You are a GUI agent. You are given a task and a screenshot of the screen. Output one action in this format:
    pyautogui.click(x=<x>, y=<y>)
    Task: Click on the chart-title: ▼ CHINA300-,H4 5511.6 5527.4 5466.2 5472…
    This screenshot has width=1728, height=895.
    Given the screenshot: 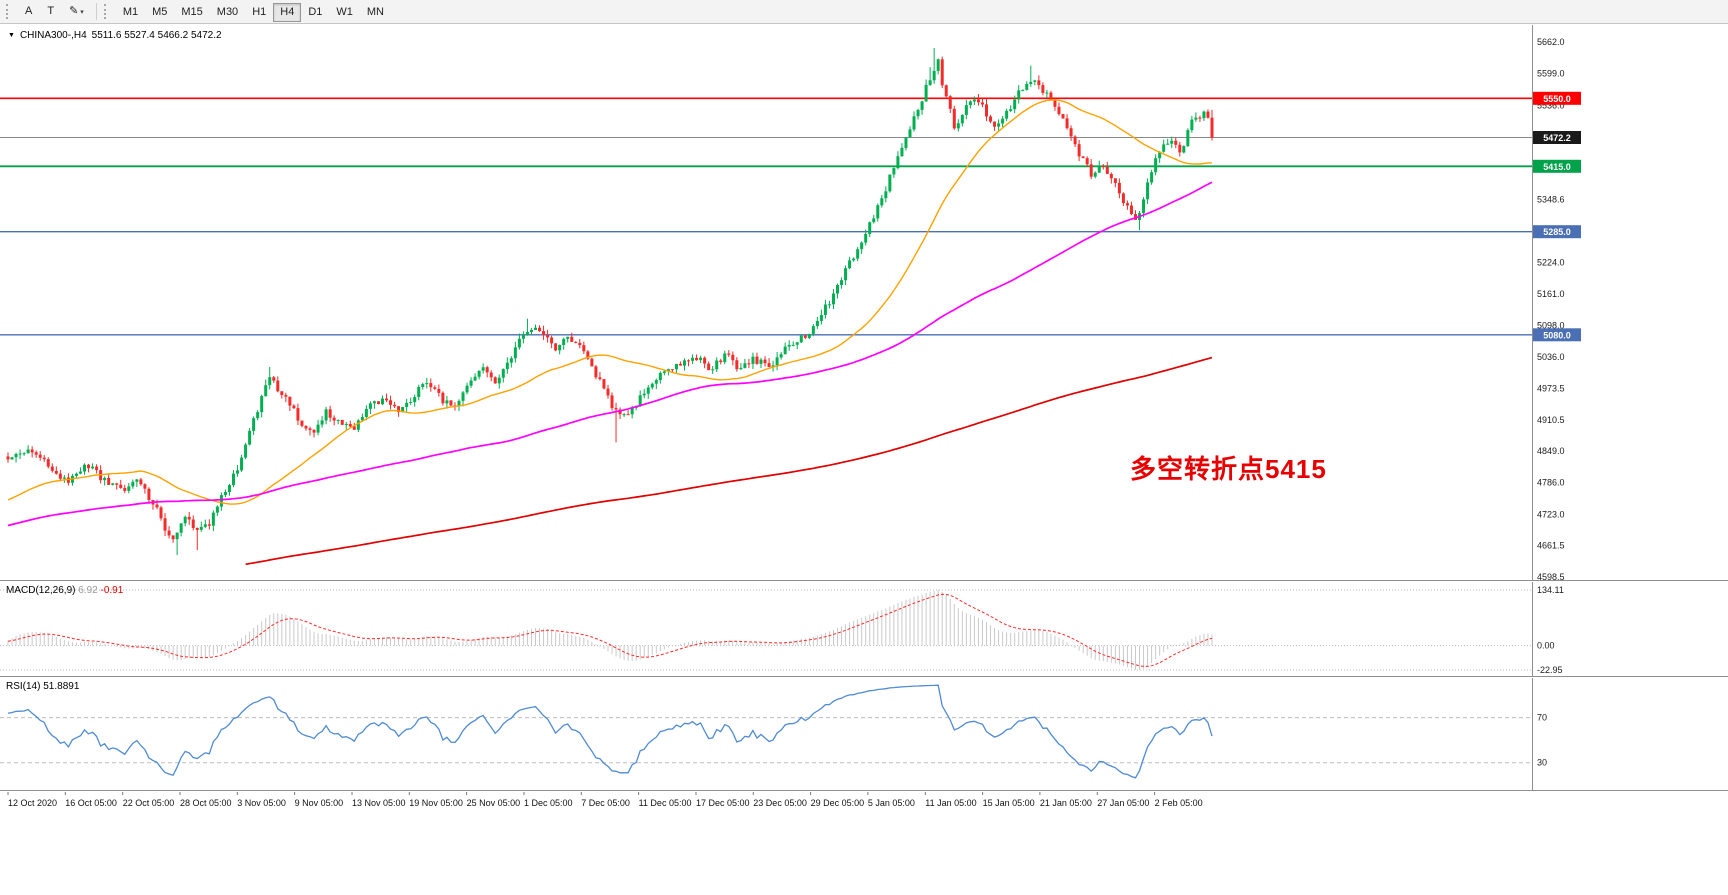 What is the action you would take?
    pyautogui.click(x=115, y=35)
    